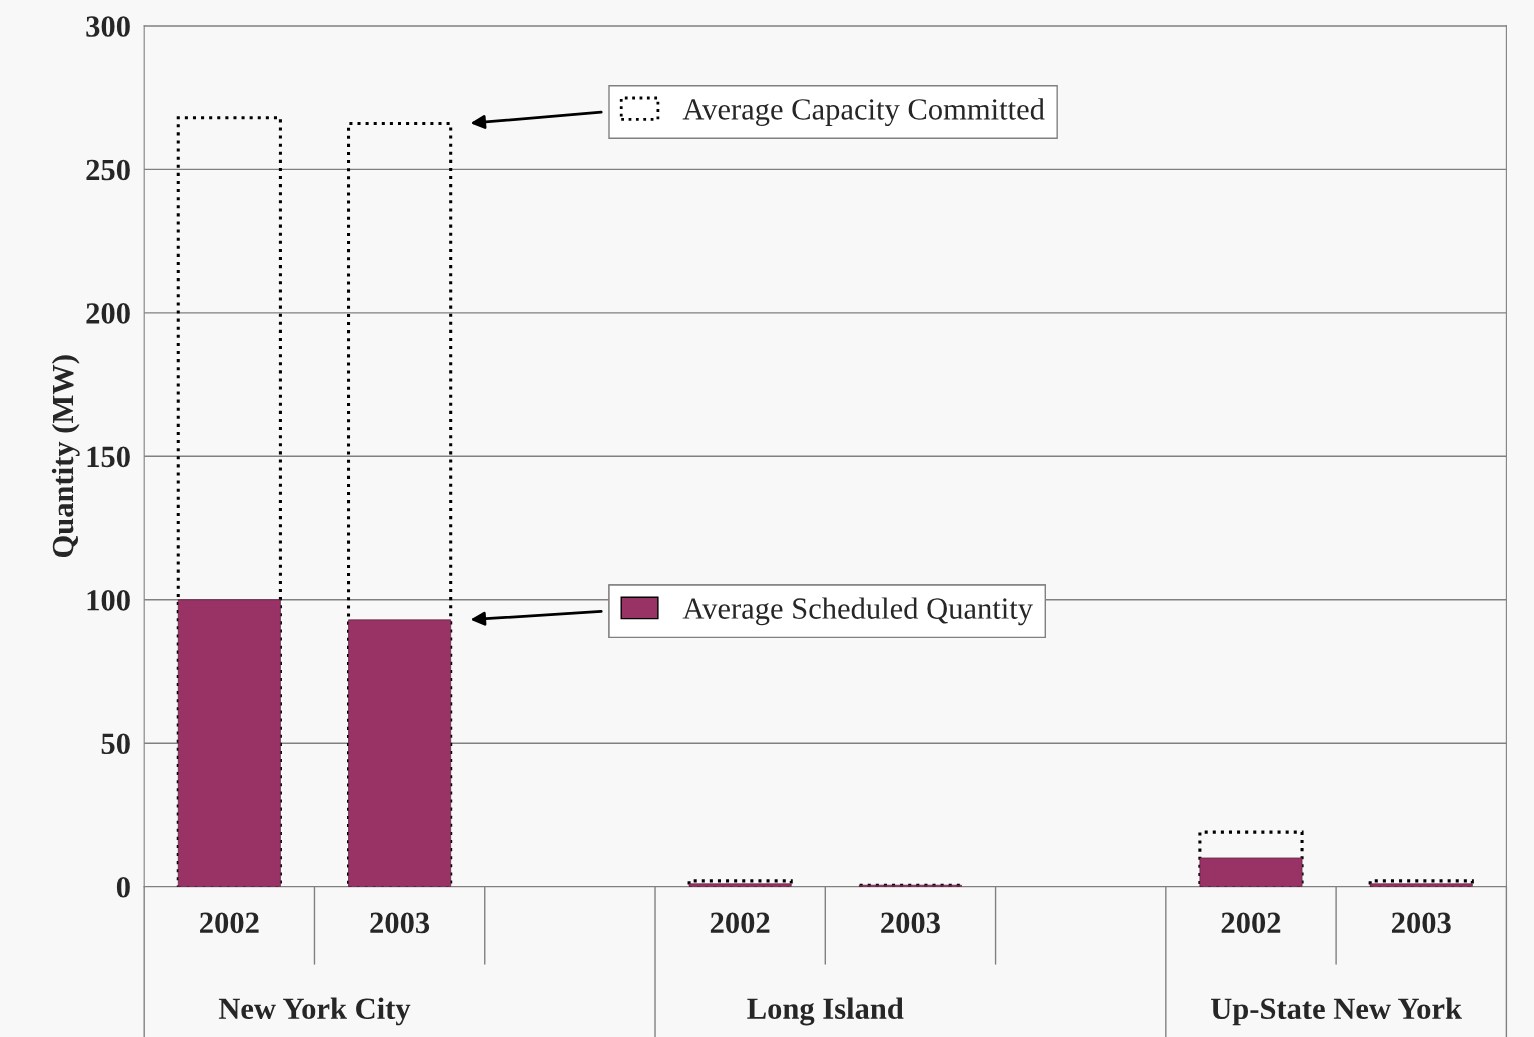  Describe the element at coordinates (108, 26) in the screenshot. I see `y-tick-label: 300` at that location.